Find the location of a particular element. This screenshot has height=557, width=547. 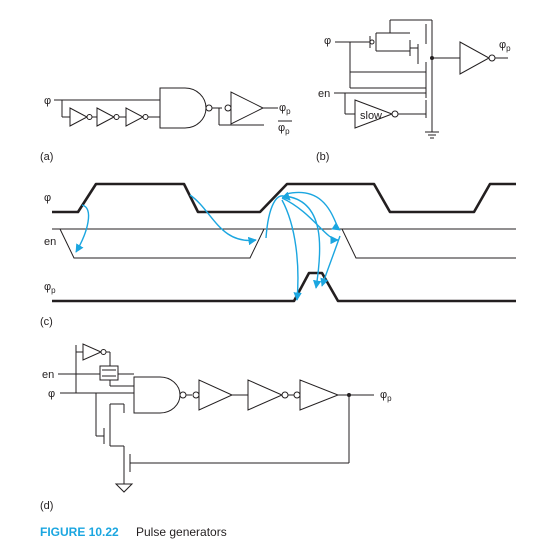

panel-d-en-label: en is located at coordinates (48, 375).